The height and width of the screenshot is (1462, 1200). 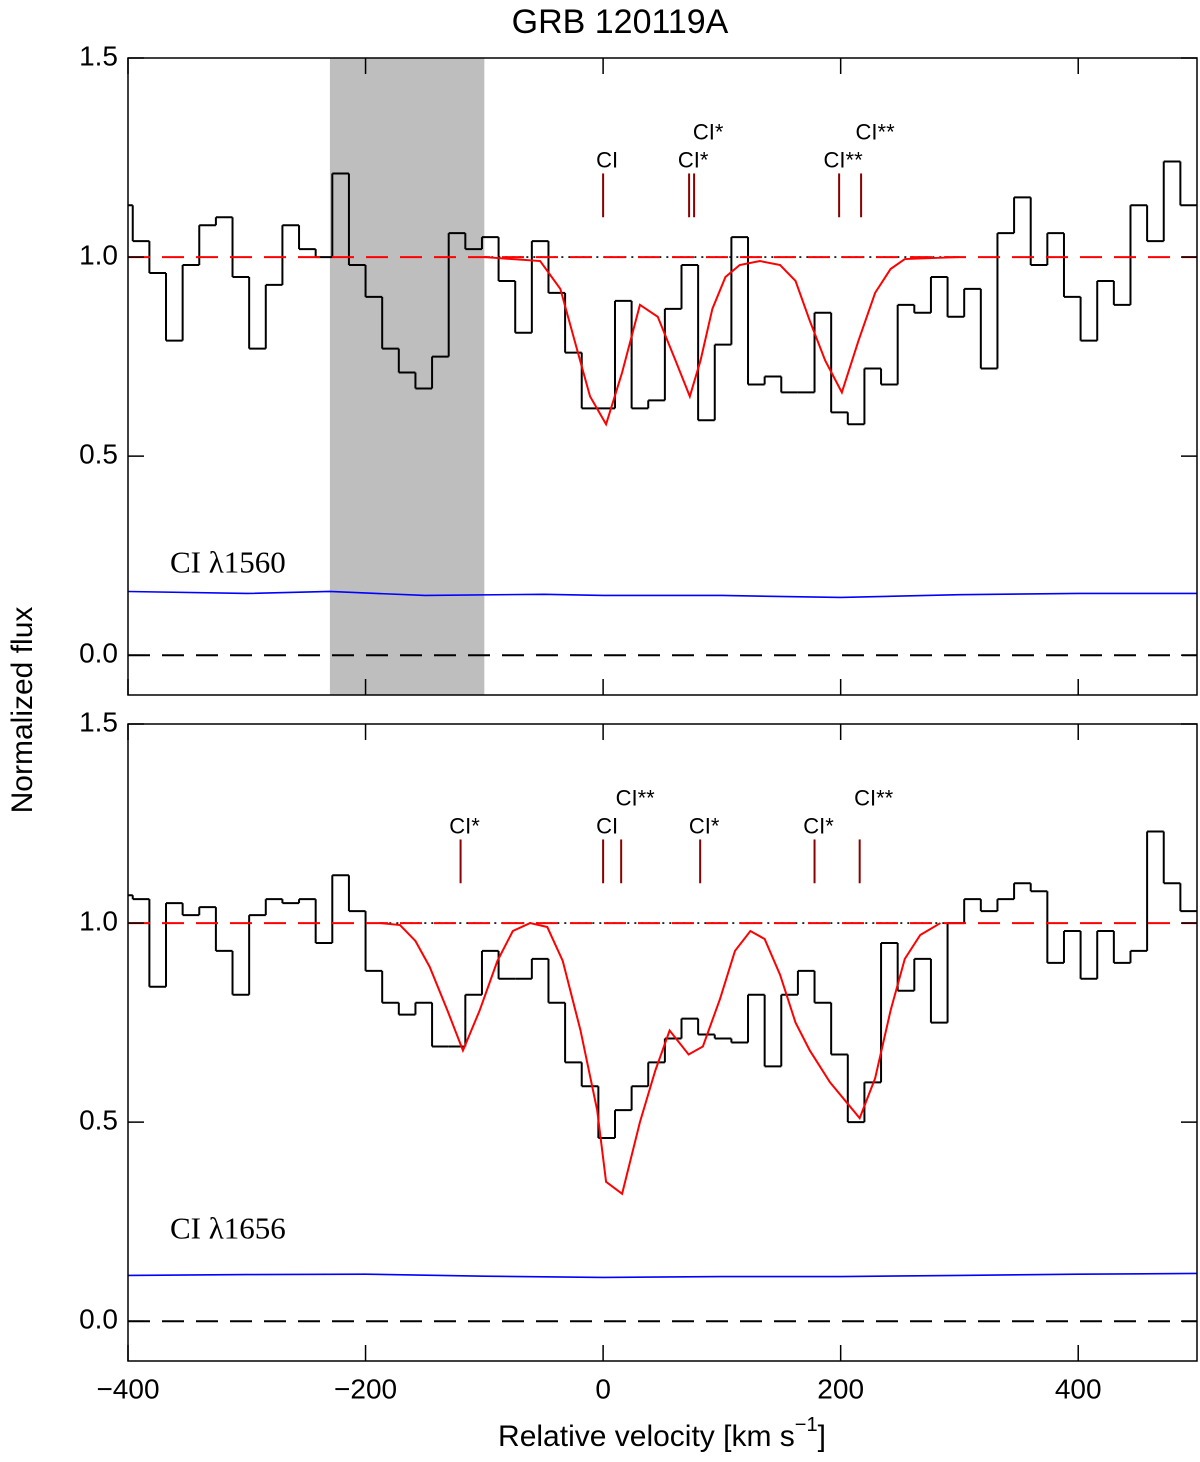 I want to click on x-tick-label: 200, so click(x=840, y=1388).